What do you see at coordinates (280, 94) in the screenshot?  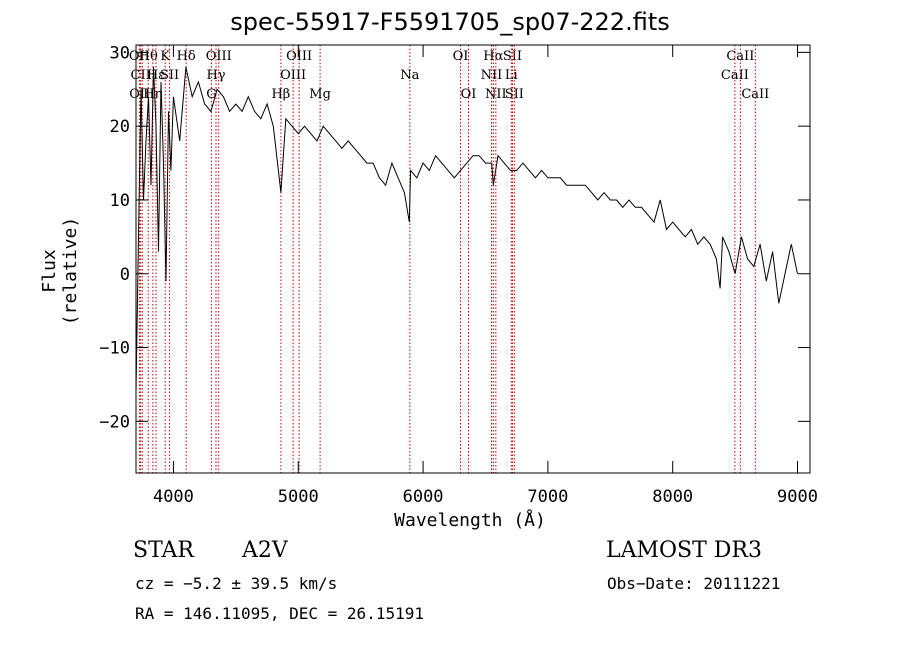 I see `line-label-12: Hβ` at bounding box center [280, 94].